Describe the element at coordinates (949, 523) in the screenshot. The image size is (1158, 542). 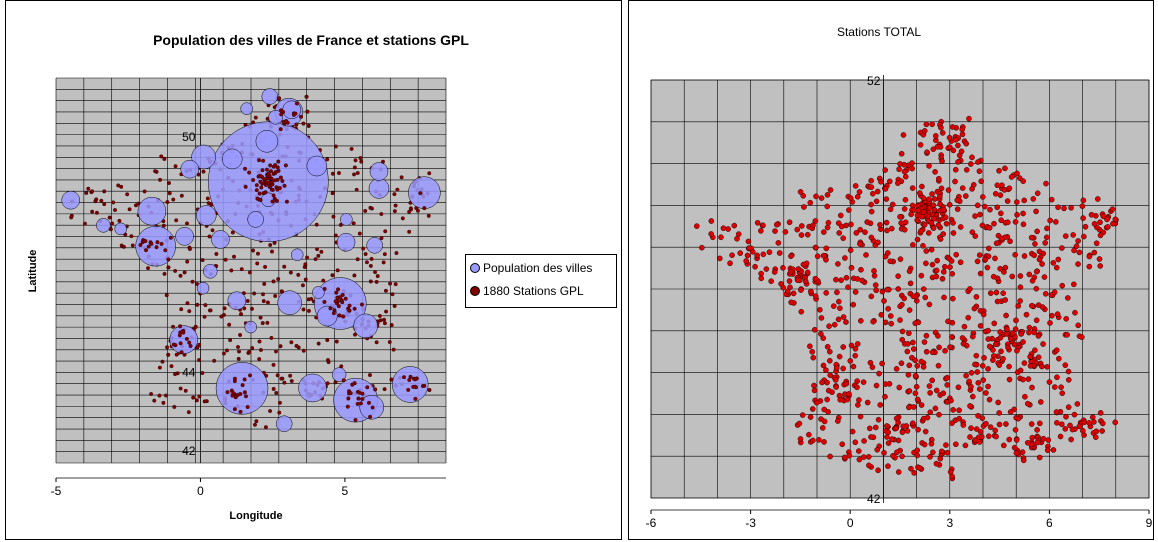
I see `x-tick-label: 3` at that location.